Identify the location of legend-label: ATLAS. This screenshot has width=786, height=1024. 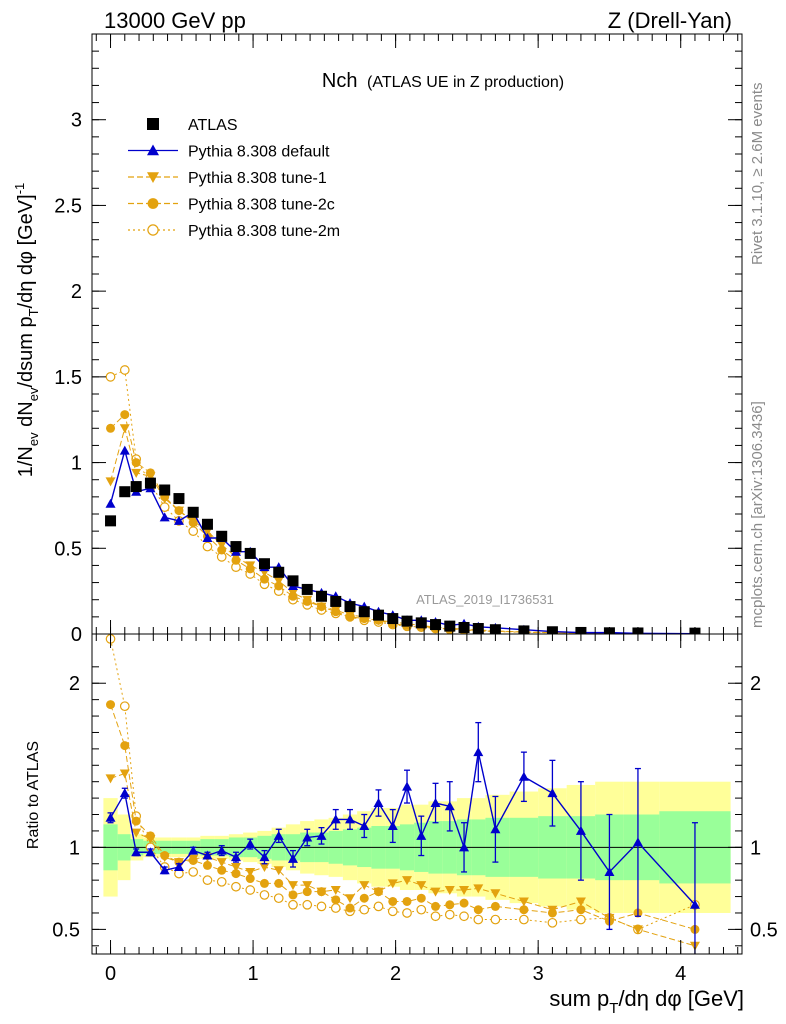
(213, 125).